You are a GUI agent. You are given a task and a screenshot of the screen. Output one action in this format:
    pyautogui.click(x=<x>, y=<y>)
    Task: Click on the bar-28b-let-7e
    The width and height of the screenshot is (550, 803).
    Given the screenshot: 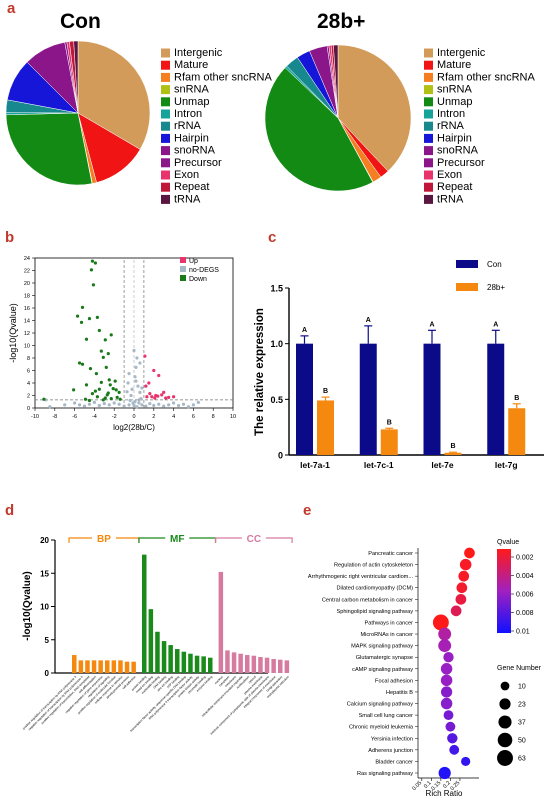 What is the action you would take?
    pyautogui.click(x=453, y=453)
    